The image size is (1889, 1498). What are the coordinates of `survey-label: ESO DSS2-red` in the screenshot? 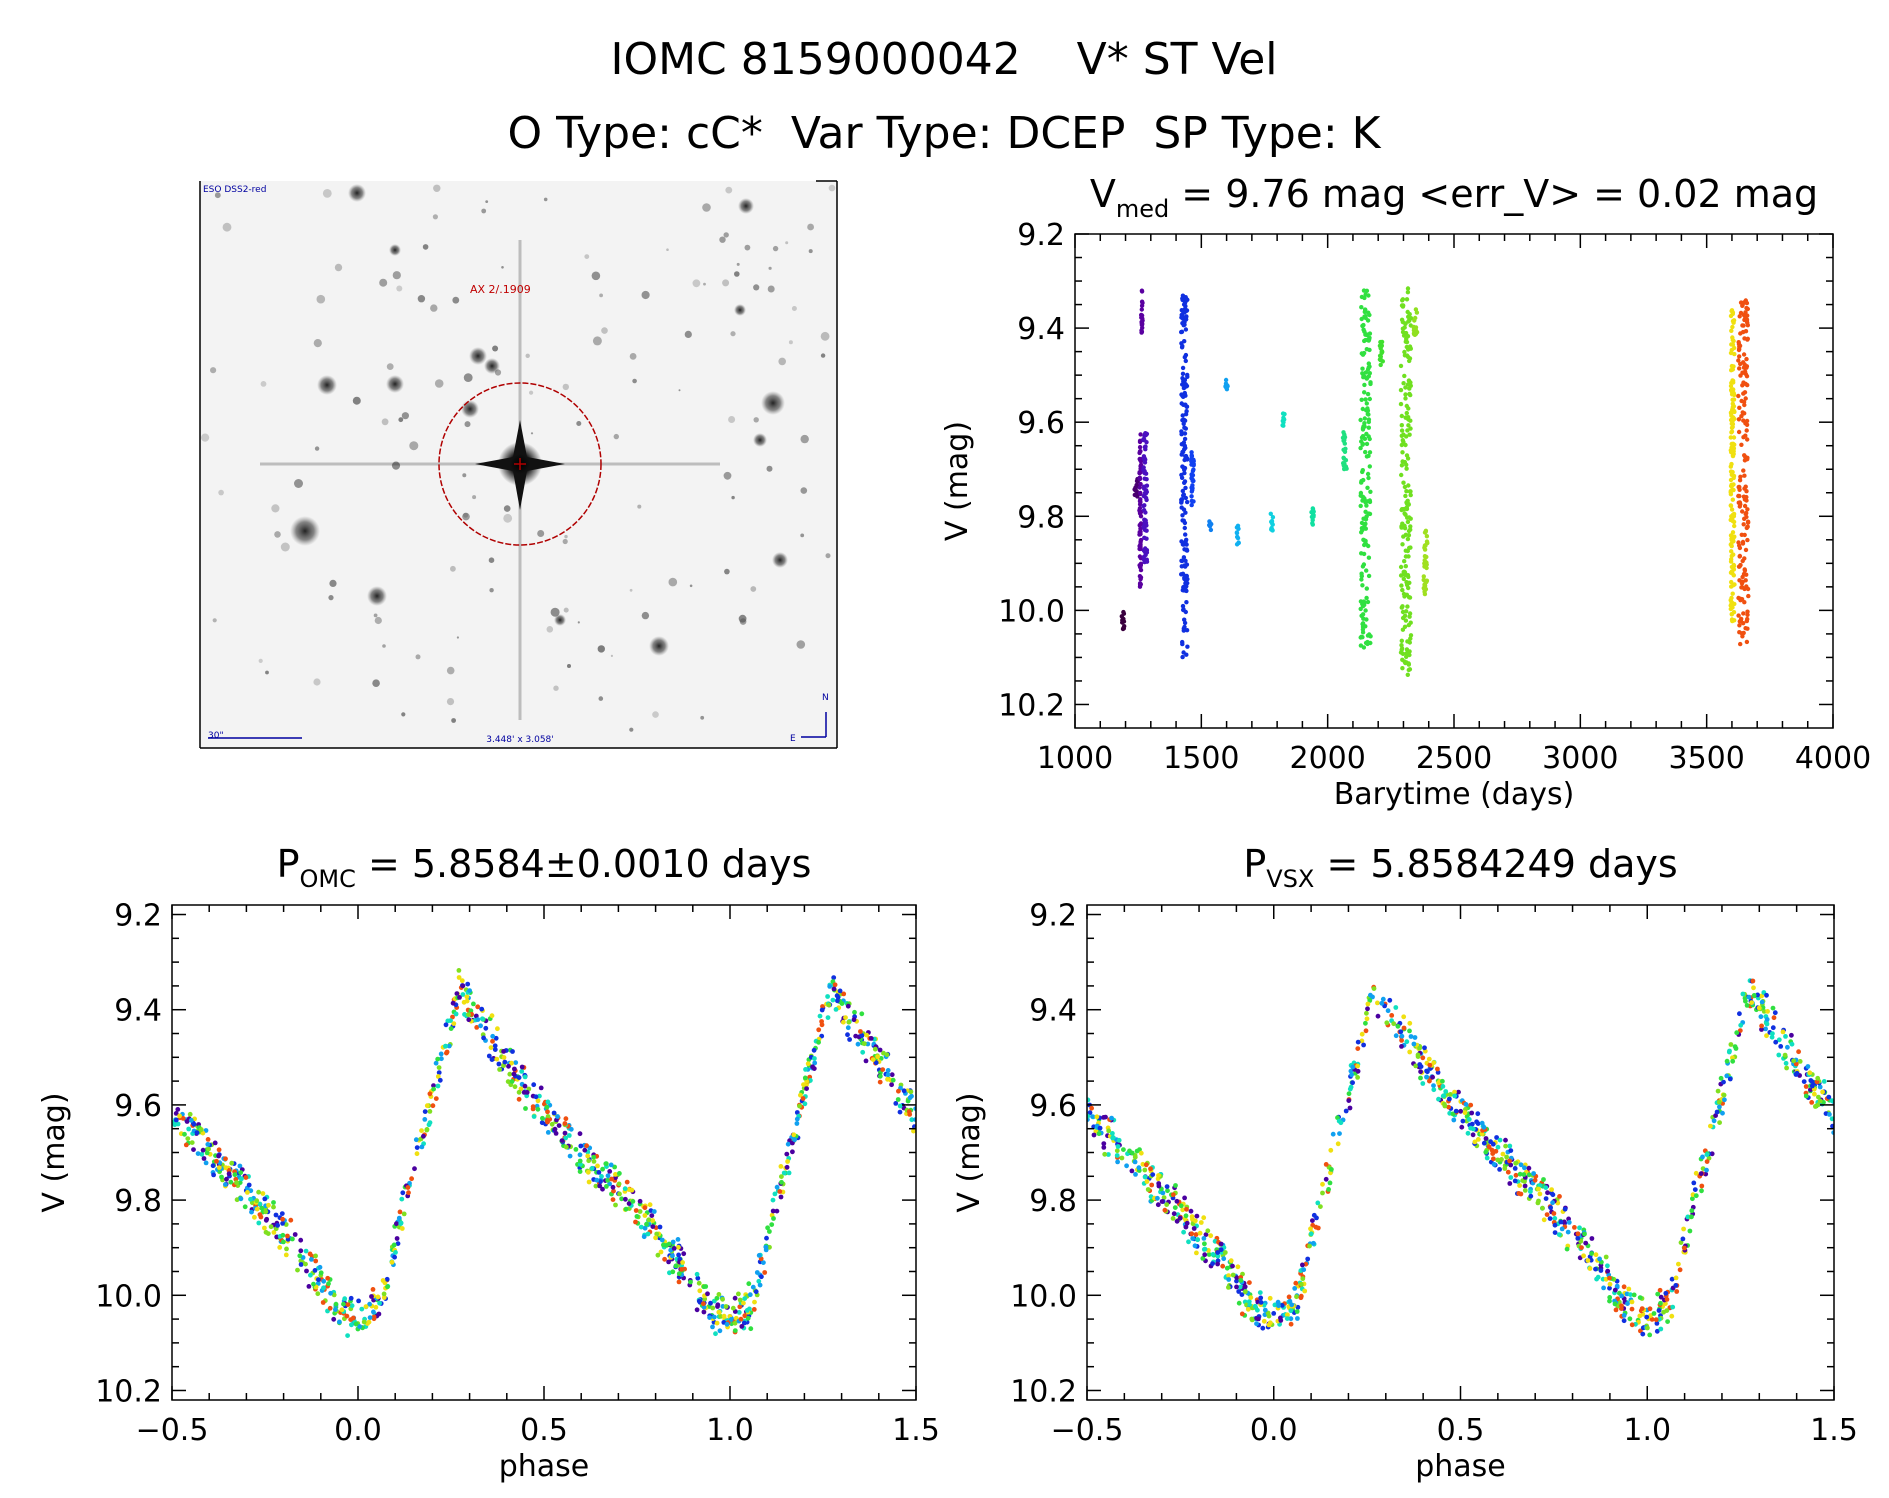 It's located at (234, 190).